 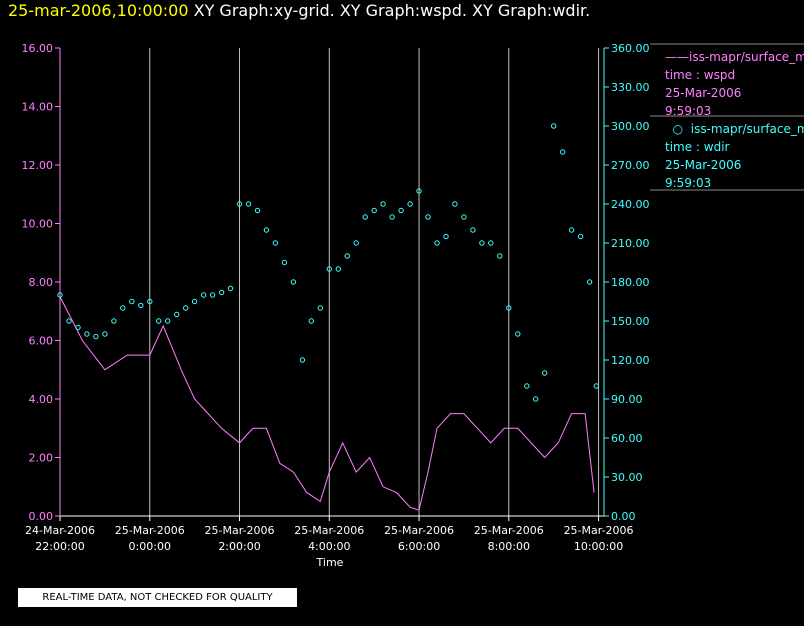 I want to click on y-right-tick-9: 270.00, so click(x=630, y=165).